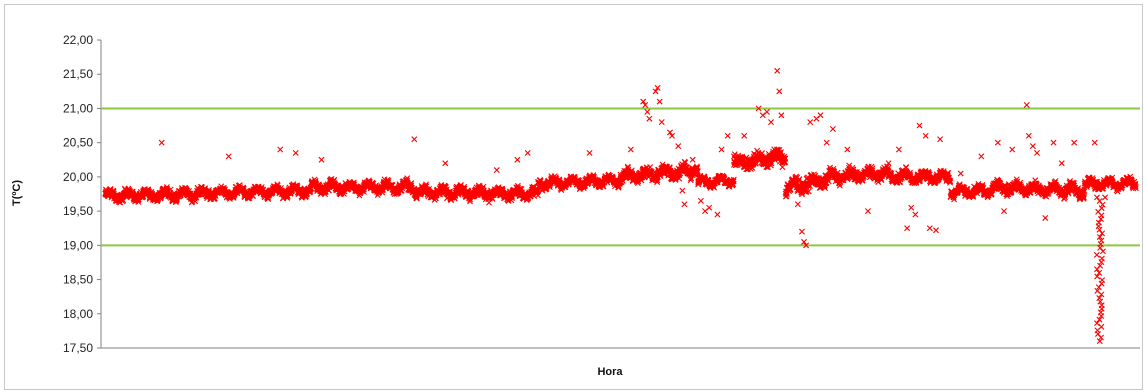 The height and width of the screenshot is (392, 1145). I want to click on y-tick-label: 19,00, so click(78, 245).